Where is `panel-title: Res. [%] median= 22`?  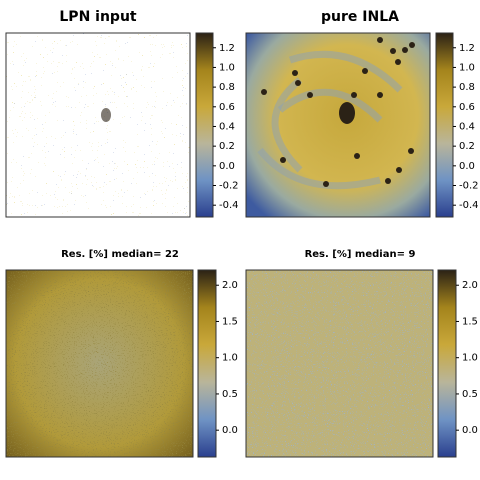
panel-title: Res. [%] median= 22 is located at coordinates (120, 254).